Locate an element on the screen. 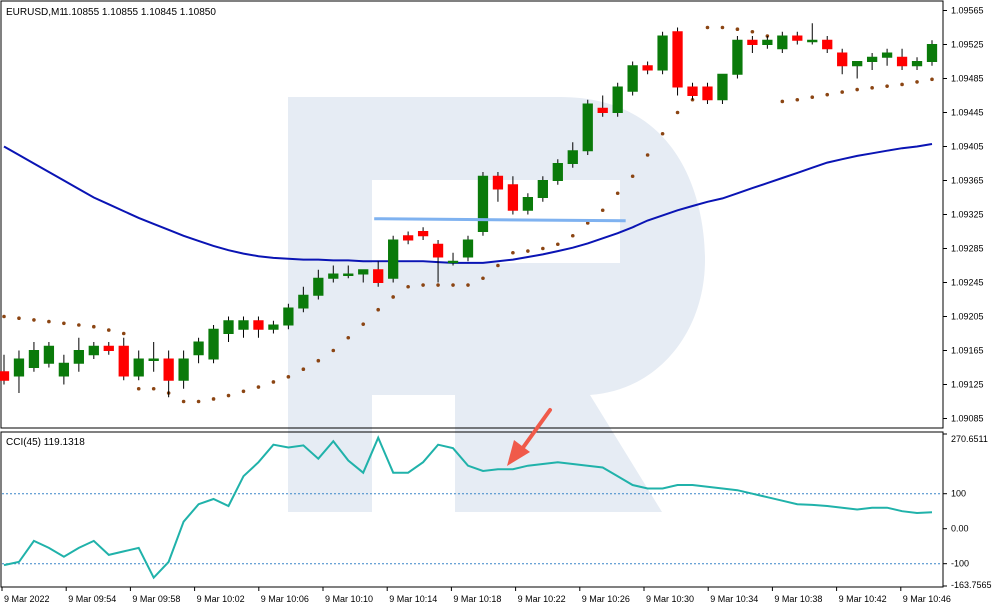 This screenshot has height=610, width=993. price-tick-label: 1.09565 is located at coordinates (967, 11).